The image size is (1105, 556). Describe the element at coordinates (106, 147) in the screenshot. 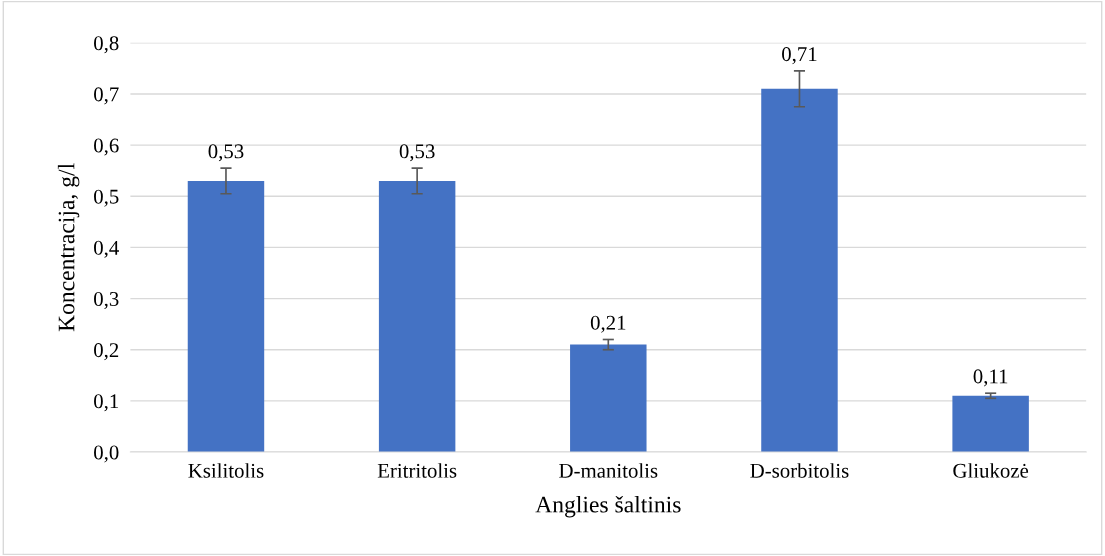

I see `y-tick-label: 0,6` at that location.